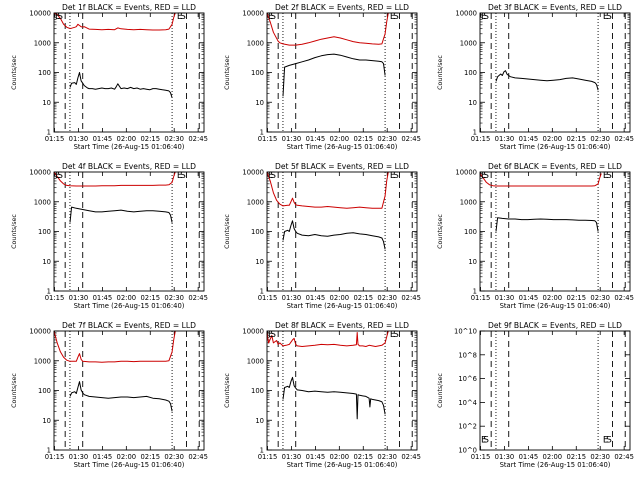 The image size is (640, 480). What do you see at coordinates (467, 403) in the screenshot?
I see `y-tick-label: 10^4` at bounding box center [467, 403].